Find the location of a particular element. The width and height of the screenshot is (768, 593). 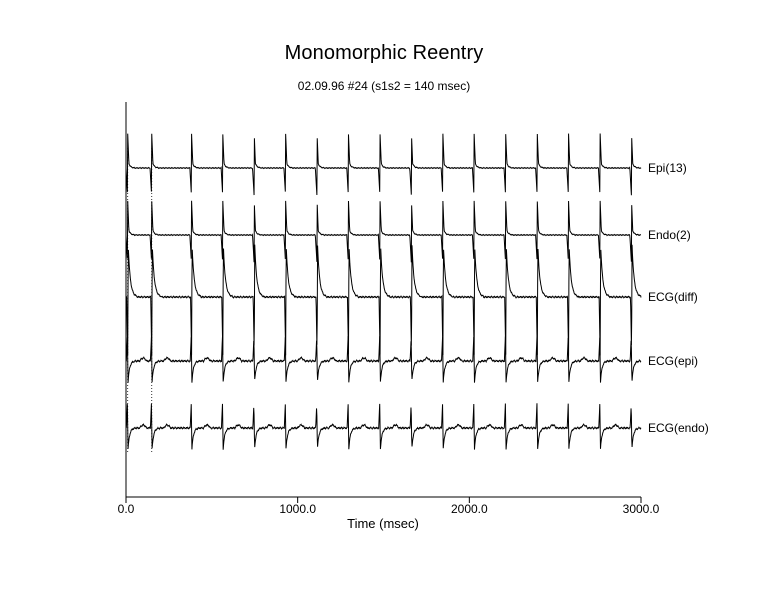

x-tick-label: 3000.0 is located at coordinates (641, 509).